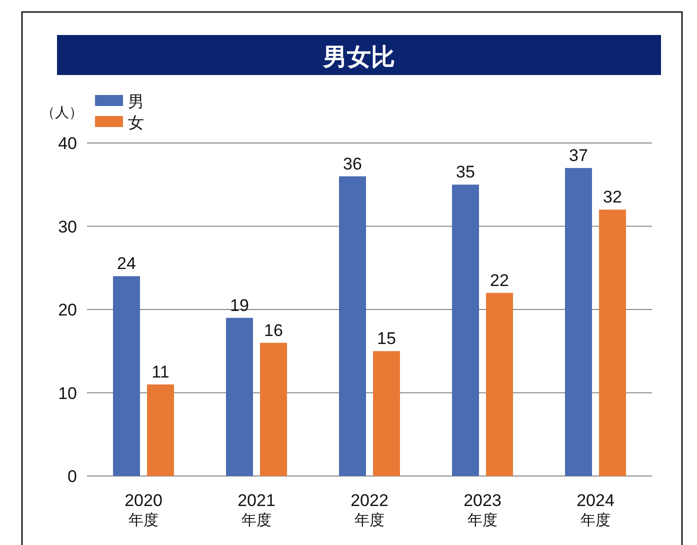 Image resolution: width=697 pixels, height=545 pixels. I want to click on legend-label: 女, so click(136, 123).